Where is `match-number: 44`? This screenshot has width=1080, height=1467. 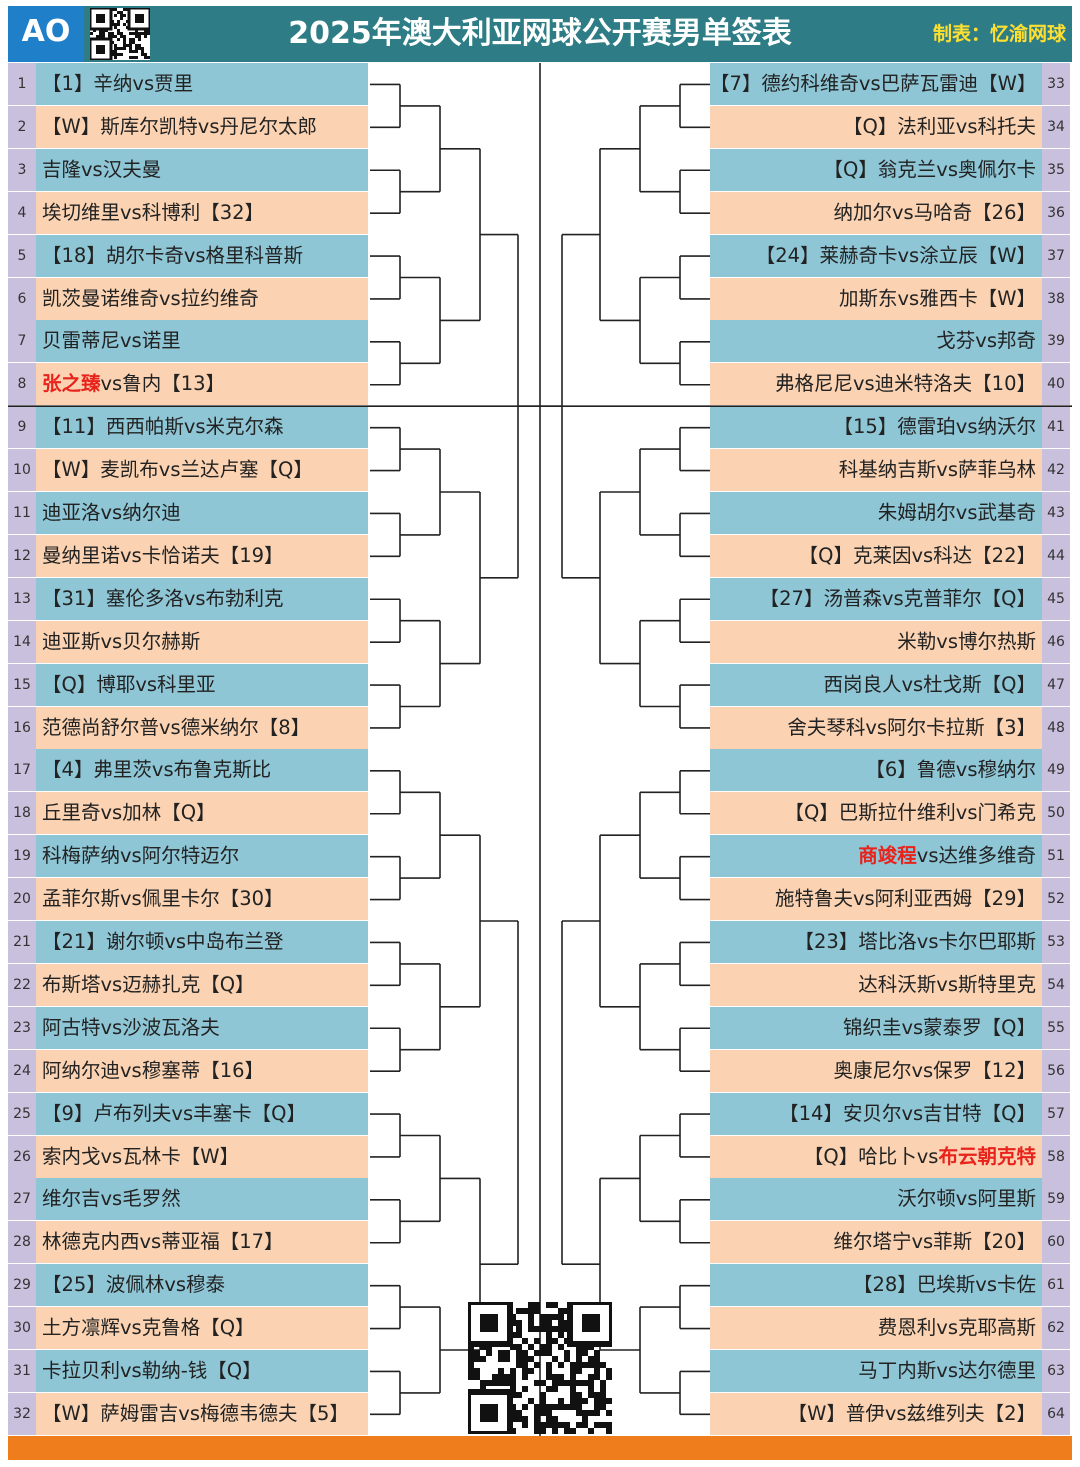 match-number: 44 is located at coordinates (1056, 555).